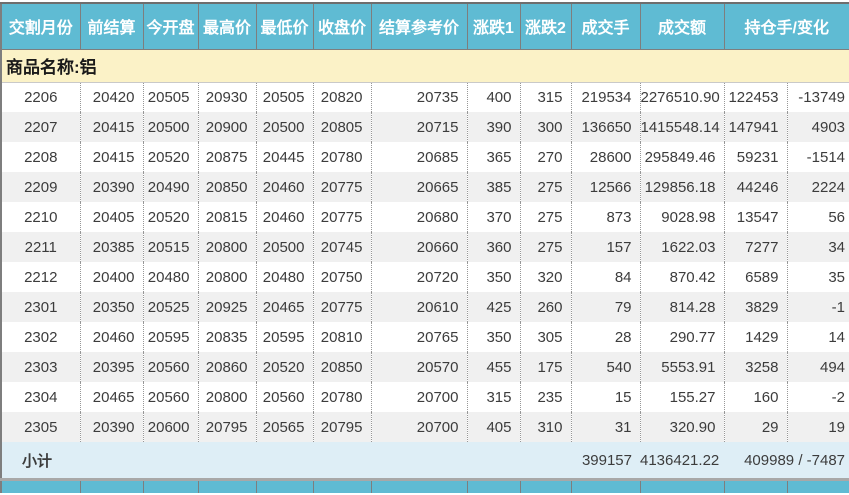  I want to click on cell-volume: 15, so click(606, 397).